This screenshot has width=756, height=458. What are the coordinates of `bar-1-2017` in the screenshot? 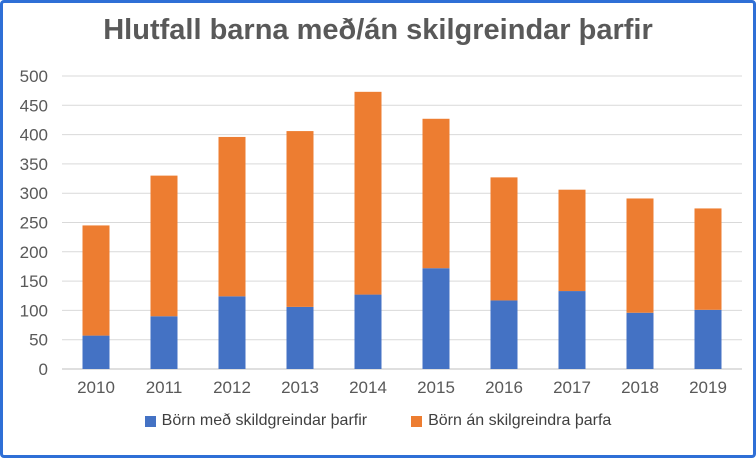 It's located at (572, 330).